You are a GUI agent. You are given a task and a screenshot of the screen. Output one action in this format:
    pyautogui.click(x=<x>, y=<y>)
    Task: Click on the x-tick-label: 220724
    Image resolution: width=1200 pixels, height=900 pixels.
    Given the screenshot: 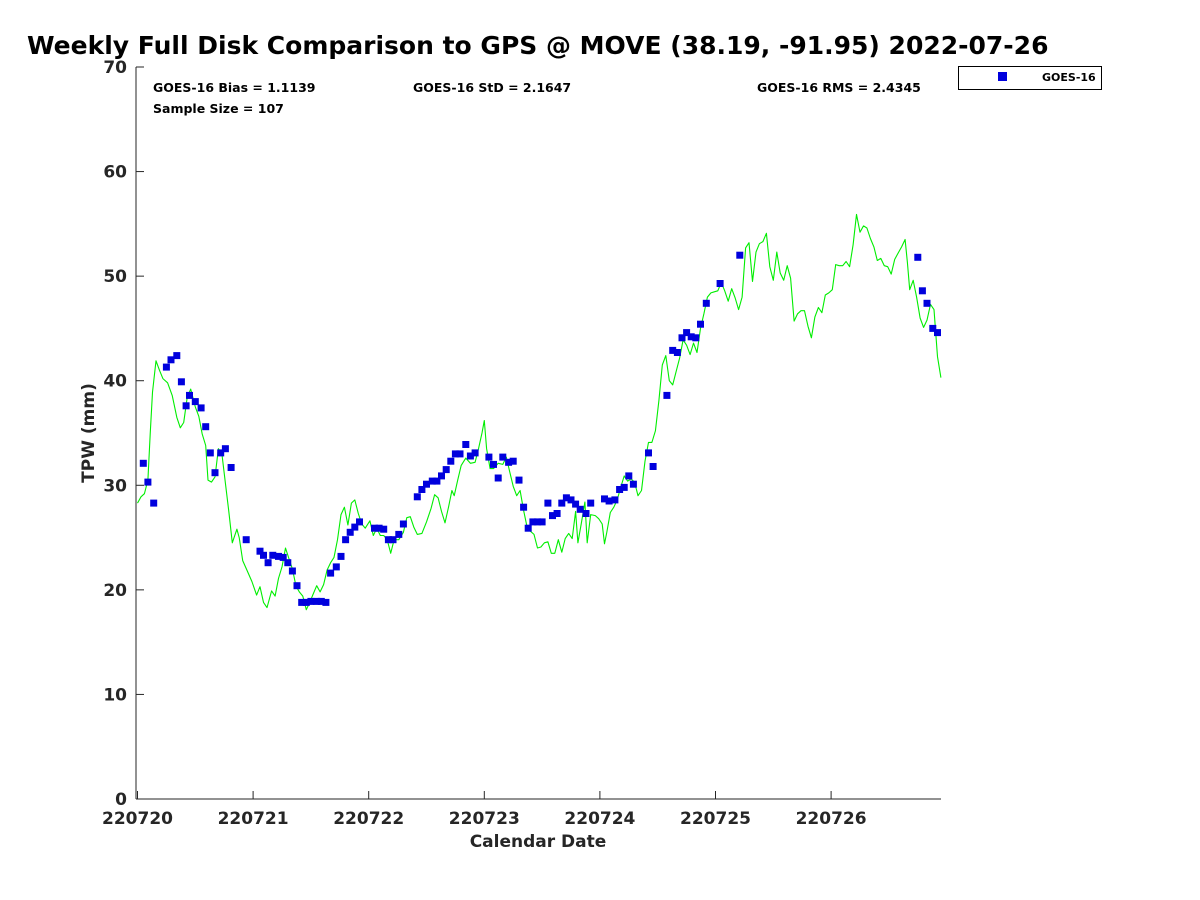 What is the action you would take?
    pyautogui.click(x=599, y=819)
    